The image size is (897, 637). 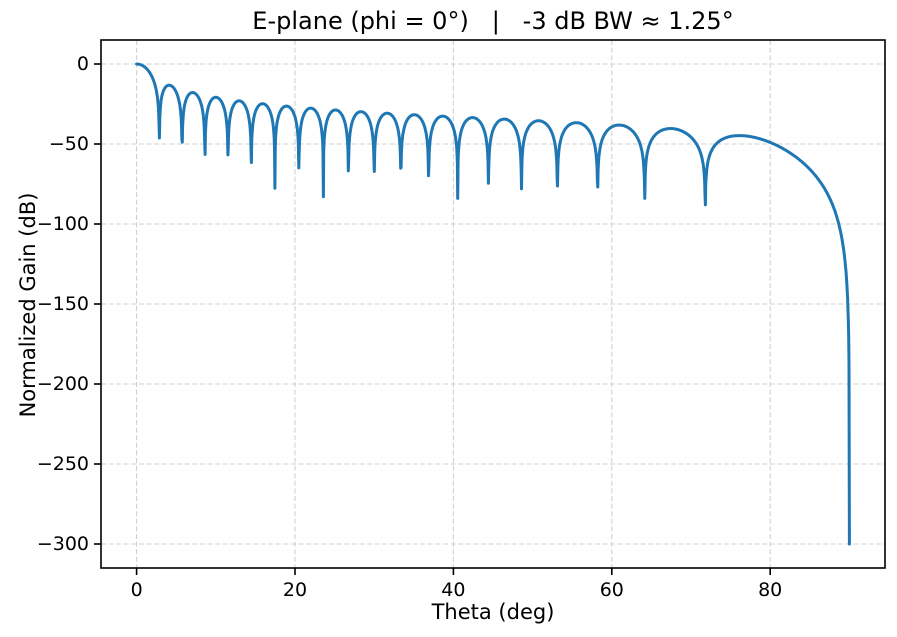 I want to click on chart-title: E-plane (phi = 0°) | -3 dB BW ≈ 1.25°, so click(x=493, y=21).